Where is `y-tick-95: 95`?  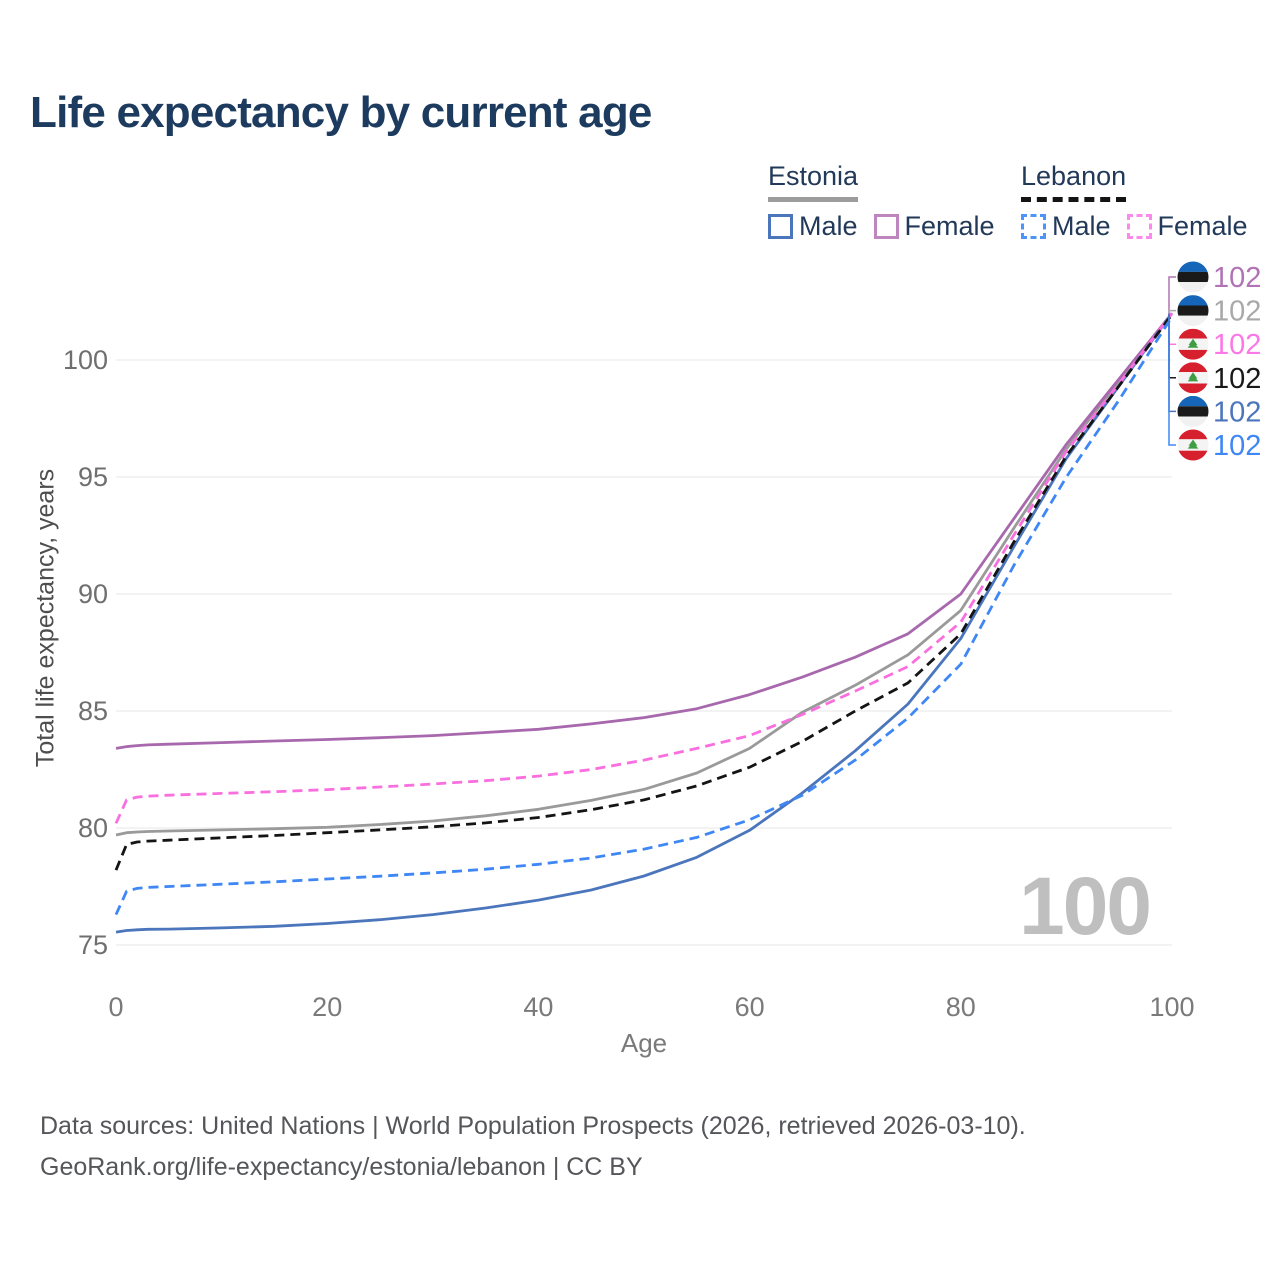
y-tick-95: 95 is located at coordinates (93, 477).